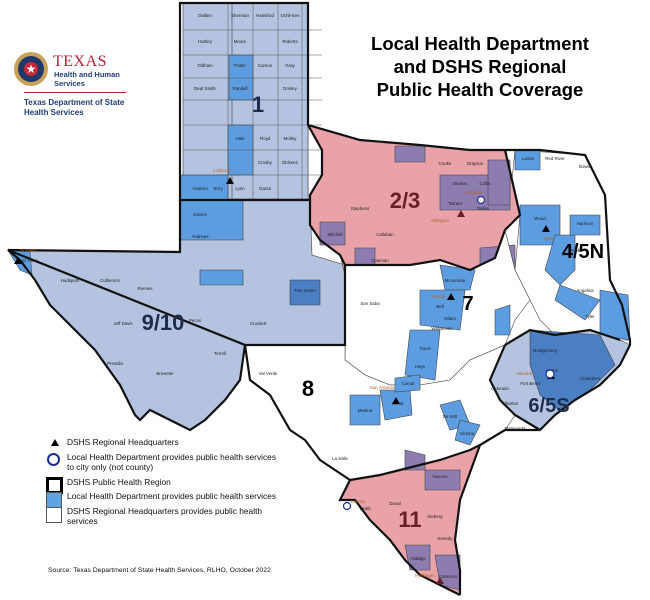 The height and width of the screenshot is (600, 650). Describe the element at coordinates (163, 322) in the screenshot. I see `region-label-9-10: 9/10` at that location.